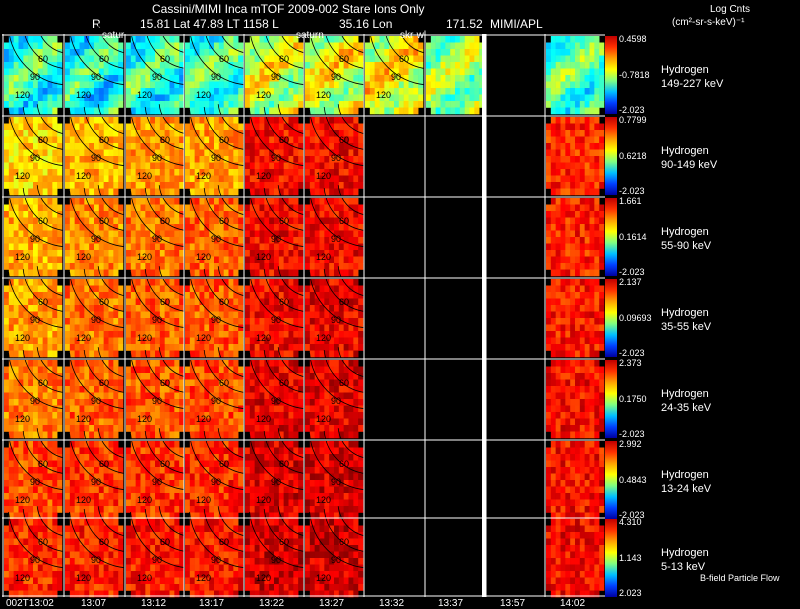 The width and height of the screenshot is (800, 609). I want to click on colorbar-min: -2.023, so click(632, 353).